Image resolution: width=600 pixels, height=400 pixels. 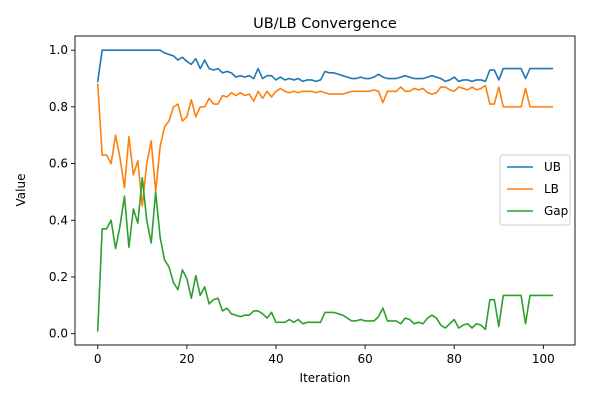 I want to click on x-tick-label-60: 60, so click(x=364, y=359).